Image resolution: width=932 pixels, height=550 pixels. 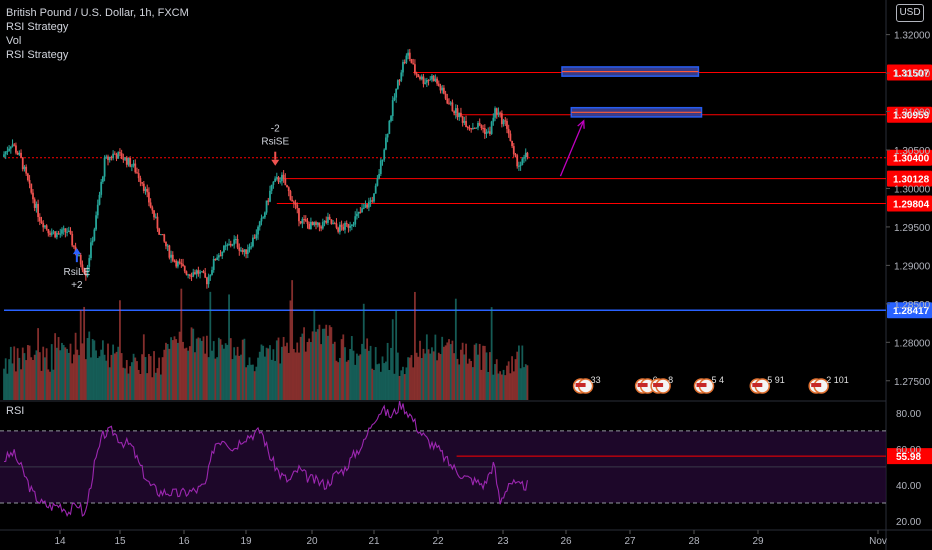 What do you see at coordinates (37, 55) in the screenshot?
I see `study-label-rsi-strategy-2: RSI Strategy` at bounding box center [37, 55].